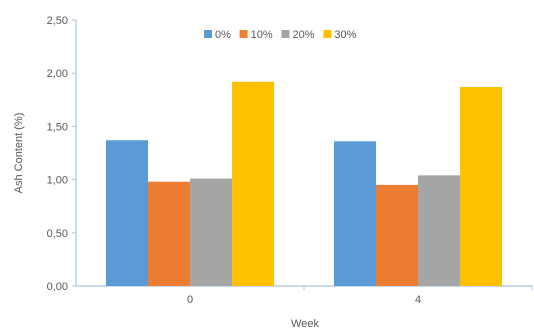 The height and width of the screenshot is (333, 534). What do you see at coordinates (57, 127) in the screenshot?
I see `y-tick-label: 1,50` at bounding box center [57, 127].